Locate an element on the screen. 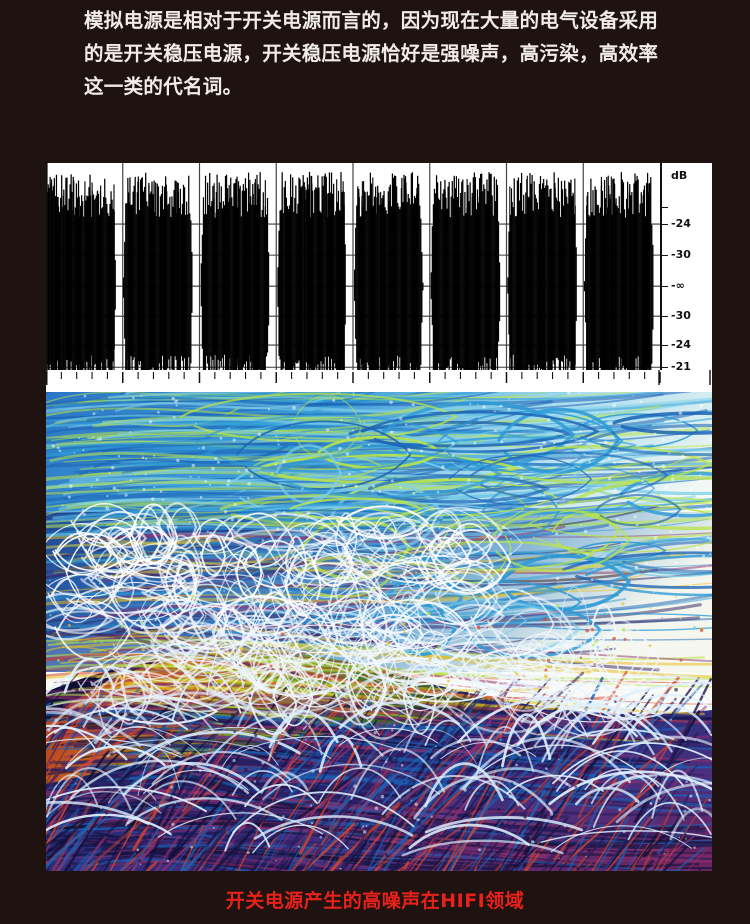  axis-tick-label: -21 is located at coordinates (681, 367).